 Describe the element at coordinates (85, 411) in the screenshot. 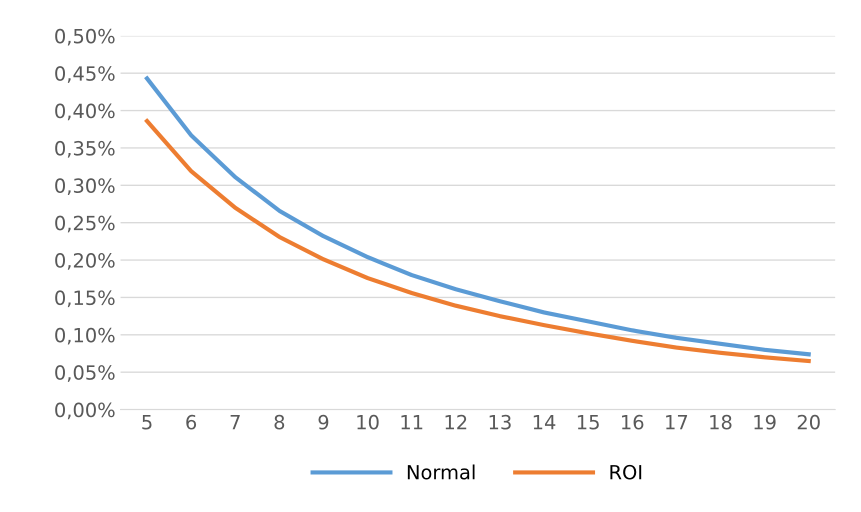

I see `y-tick-label: 0,00%` at that location.